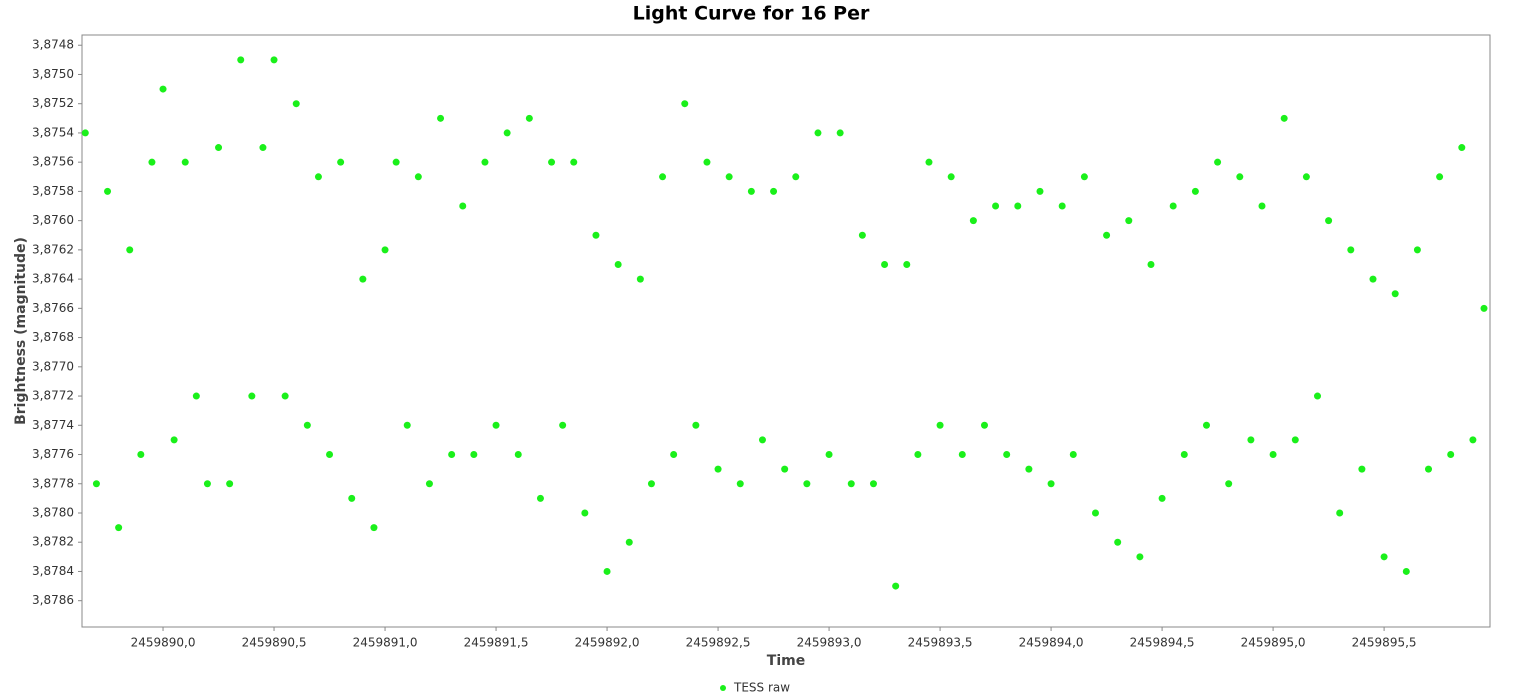  What do you see at coordinates (53, 454) in the screenshot?
I see `y-tick-label: 3,8776` at bounding box center [53, 454].